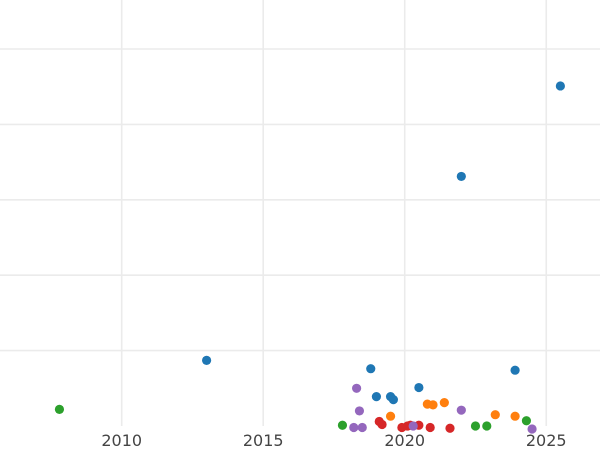 This screenshot has width=600, height=450. What do you see at coordinates (404, 440) in the screenshot?
I see `x-tick-label: 2020` at bounding box center [404, 440].